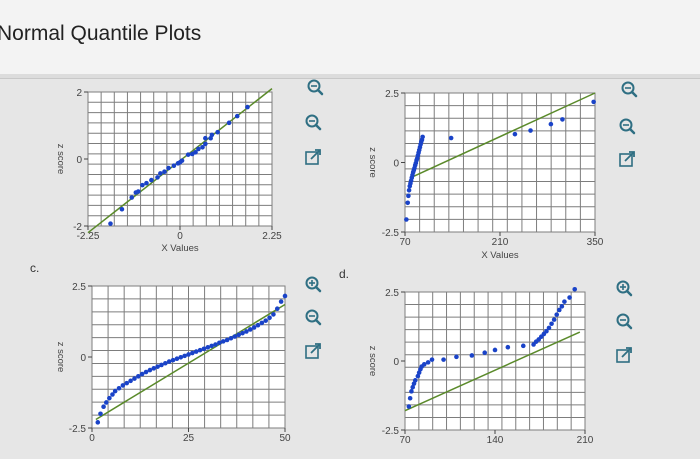  What do you see at coordinates (189, 438) in the screenshot?
I see `x-tick-label: 25` at bounding box center [189, 438].